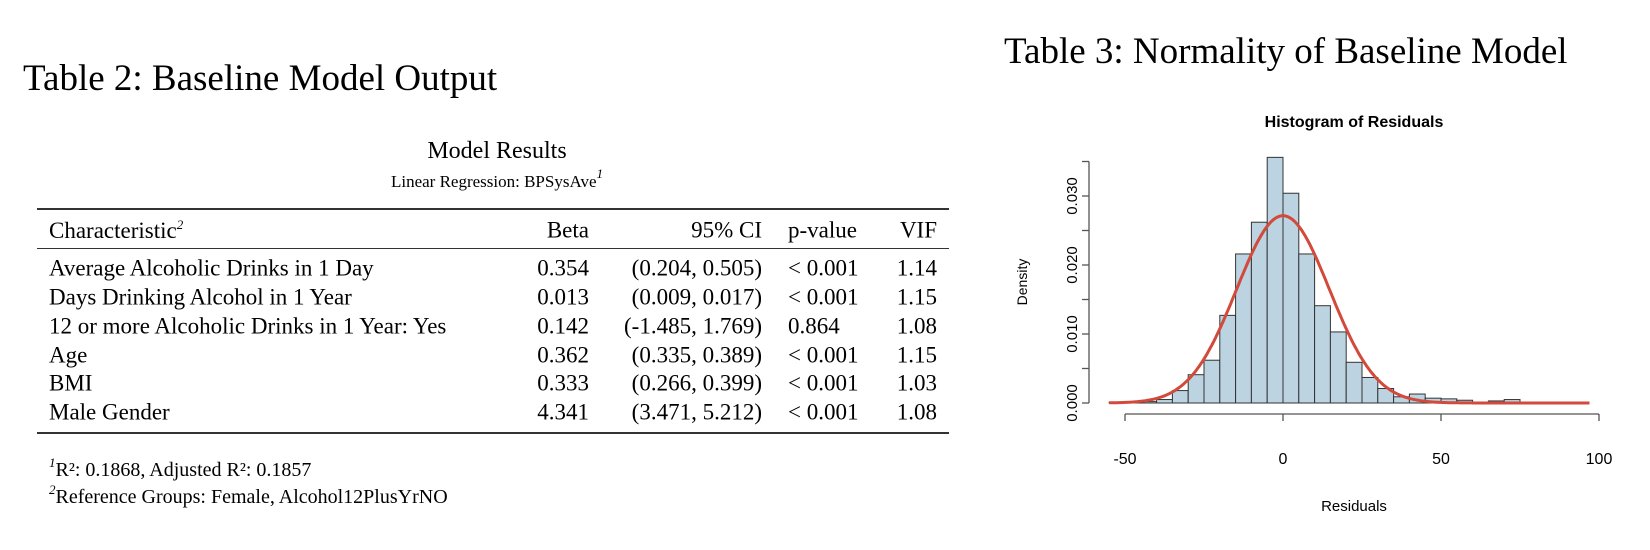 This screenshot has width=1650, height=550. I want to click on cell-beta: 0.354, so click(563, 268).